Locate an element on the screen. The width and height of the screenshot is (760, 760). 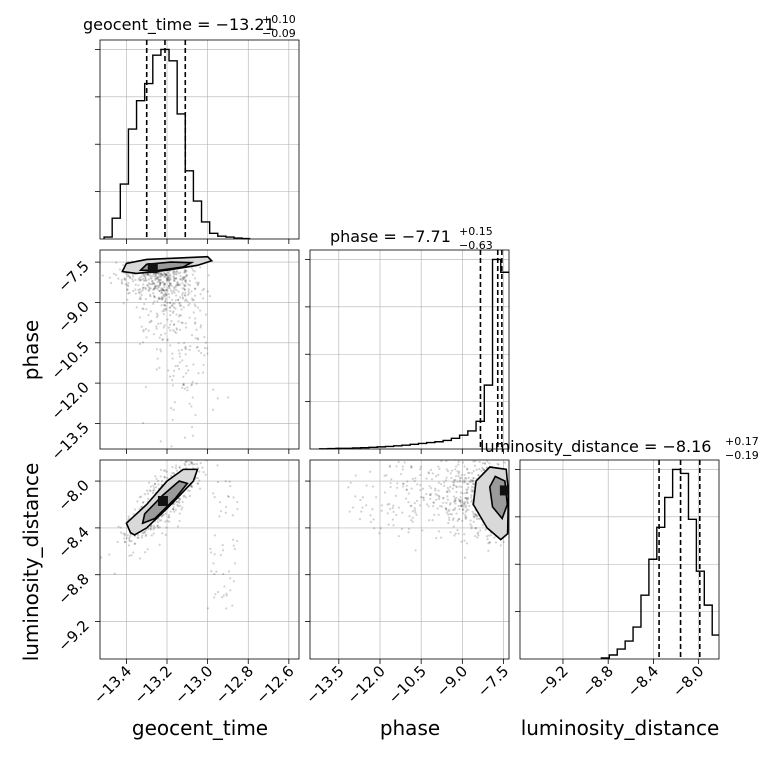
xlabel-luminosity-distance: luminosity_distance is located at coordinates (620, 728).